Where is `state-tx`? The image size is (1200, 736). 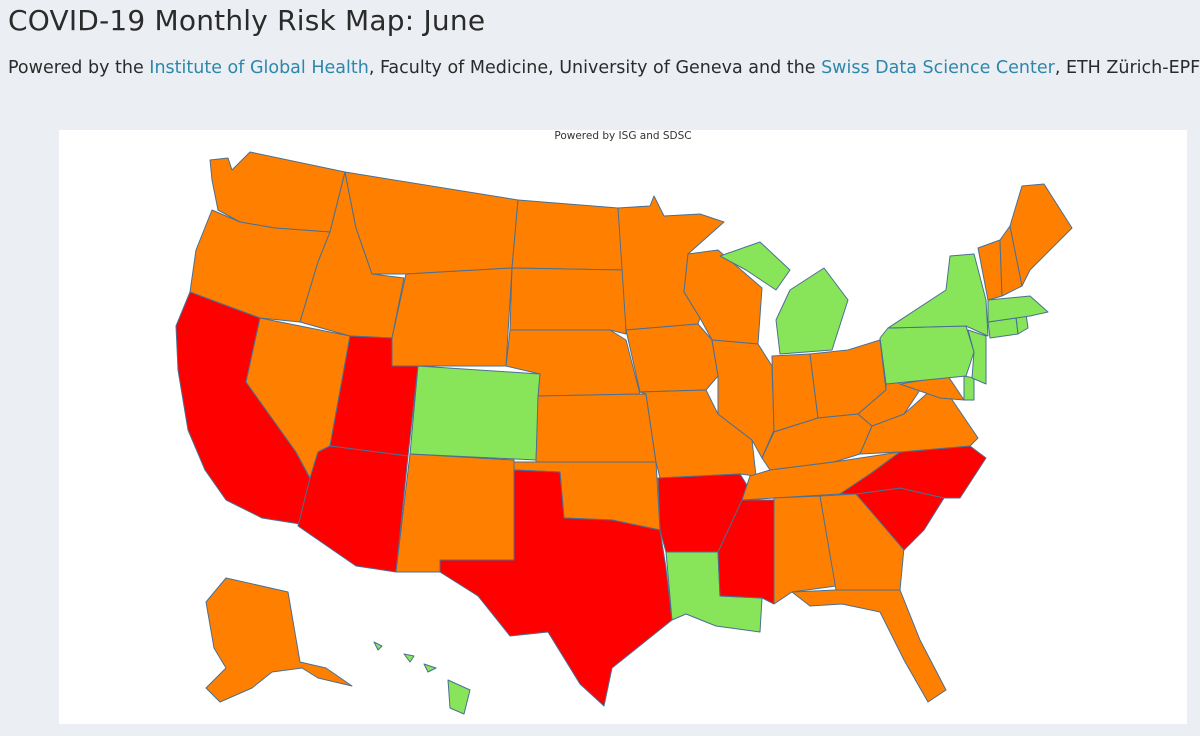
state-tx is located at coordinates (556, 588).